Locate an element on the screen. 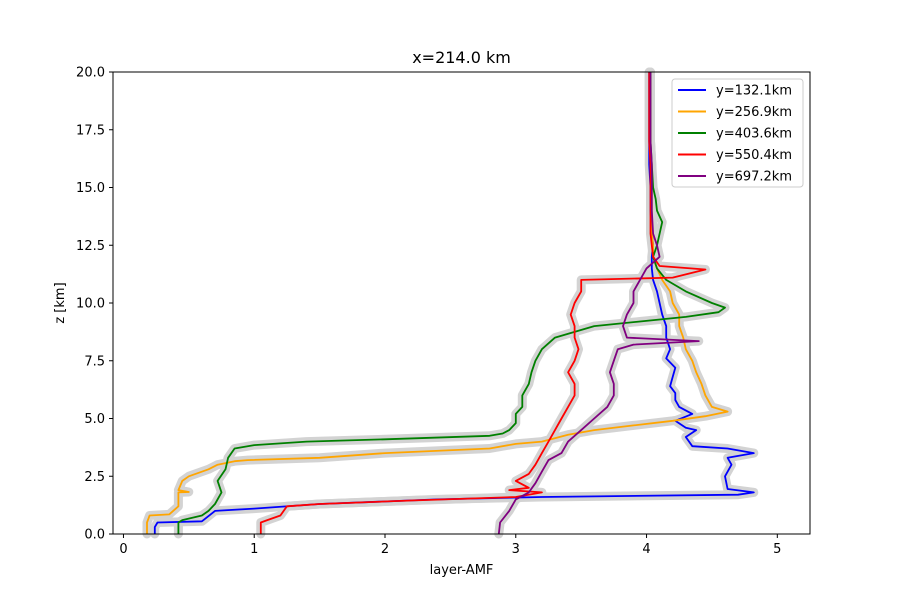 The height and width of the screenshot is (600, 900). legend-box is located at coordinates (737, 133).